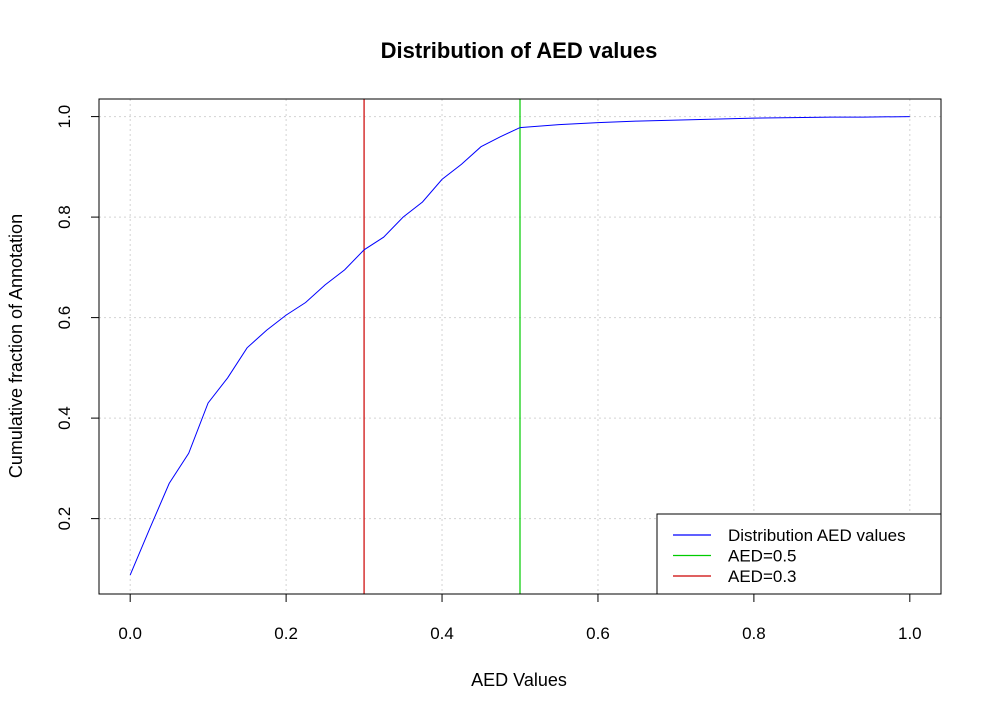  What do you see at coordinates (64, 418) in the screenshot?
I see `y-tick-label-1: 0.4` at bounding box center [64, 418].